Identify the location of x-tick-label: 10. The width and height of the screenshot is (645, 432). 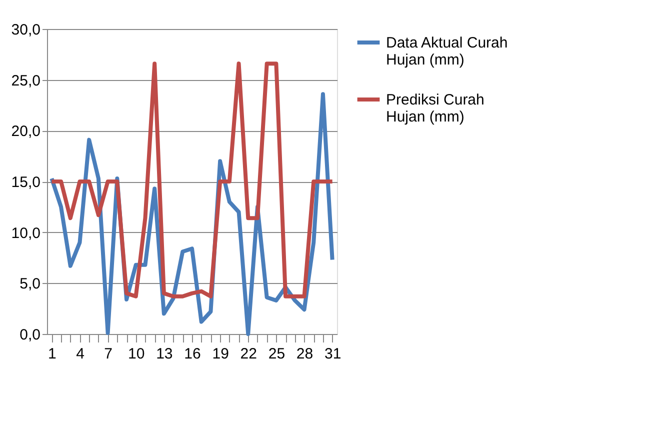
(136, 354).